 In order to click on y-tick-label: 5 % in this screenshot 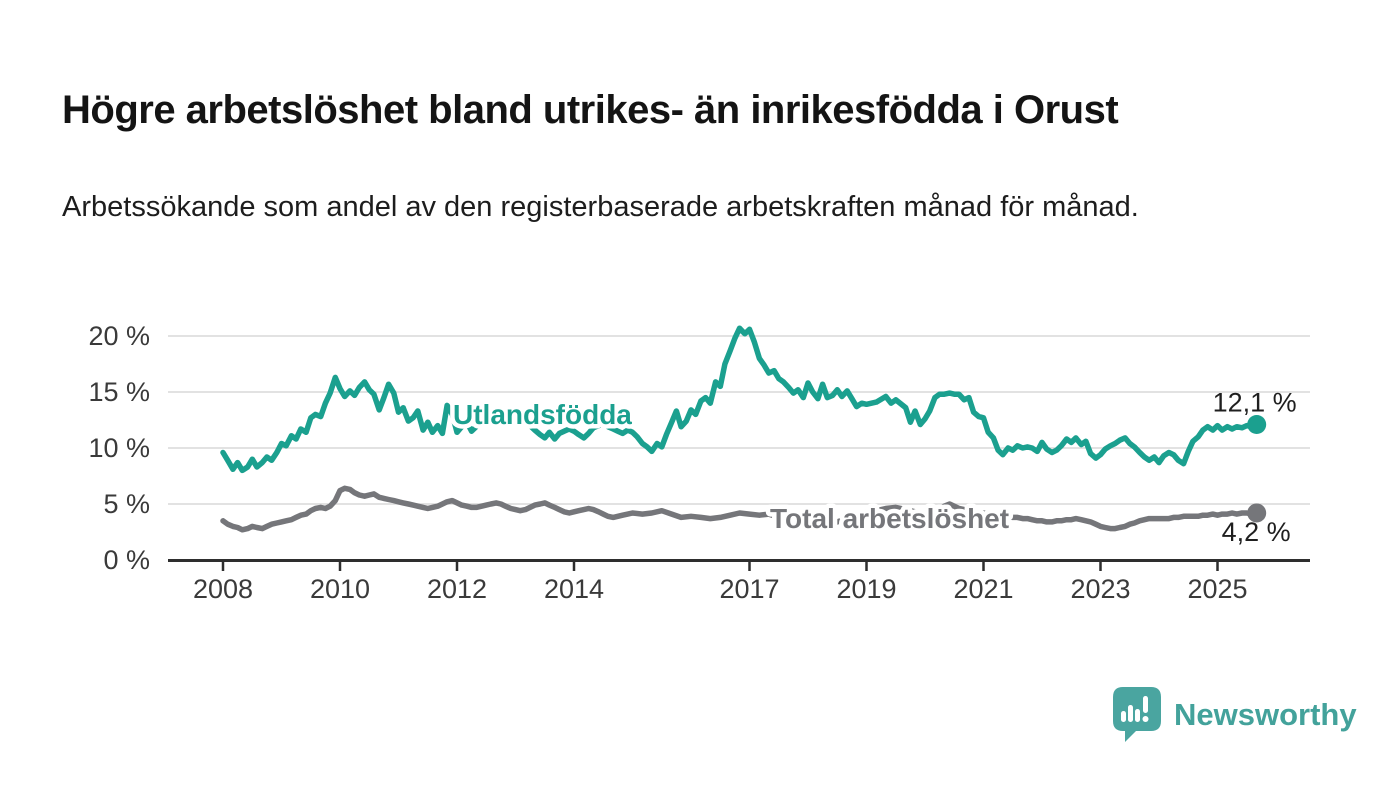, I will do `click(126, 504)`.